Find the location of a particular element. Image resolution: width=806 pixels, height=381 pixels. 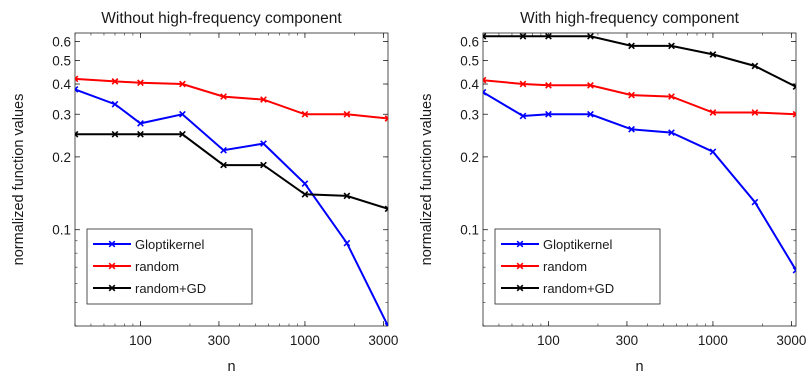

chart-title: Without high-frequency component is located at coordinates (221, 18).